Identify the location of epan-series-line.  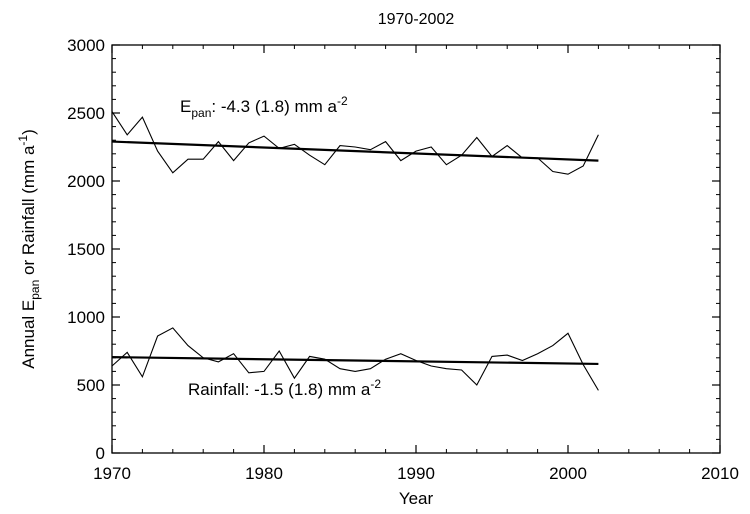
(355, 143).